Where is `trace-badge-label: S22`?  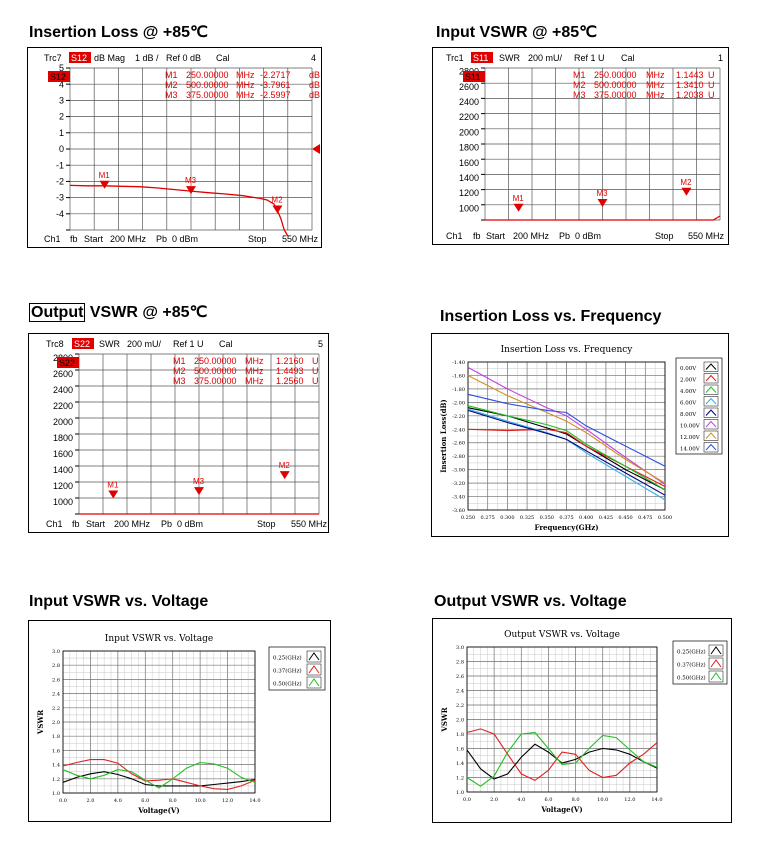 trace-badge-label: S22 is located at coordinates (67, 363).